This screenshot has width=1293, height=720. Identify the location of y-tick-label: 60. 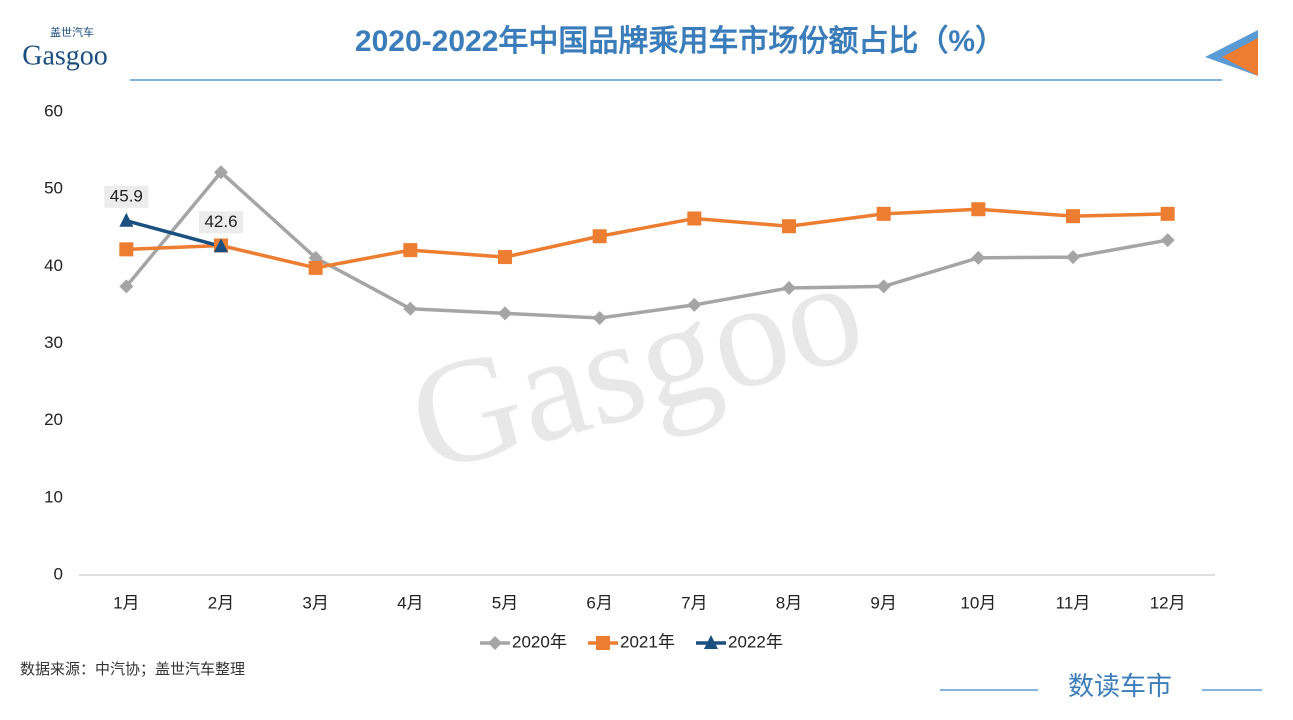
(53, 110).